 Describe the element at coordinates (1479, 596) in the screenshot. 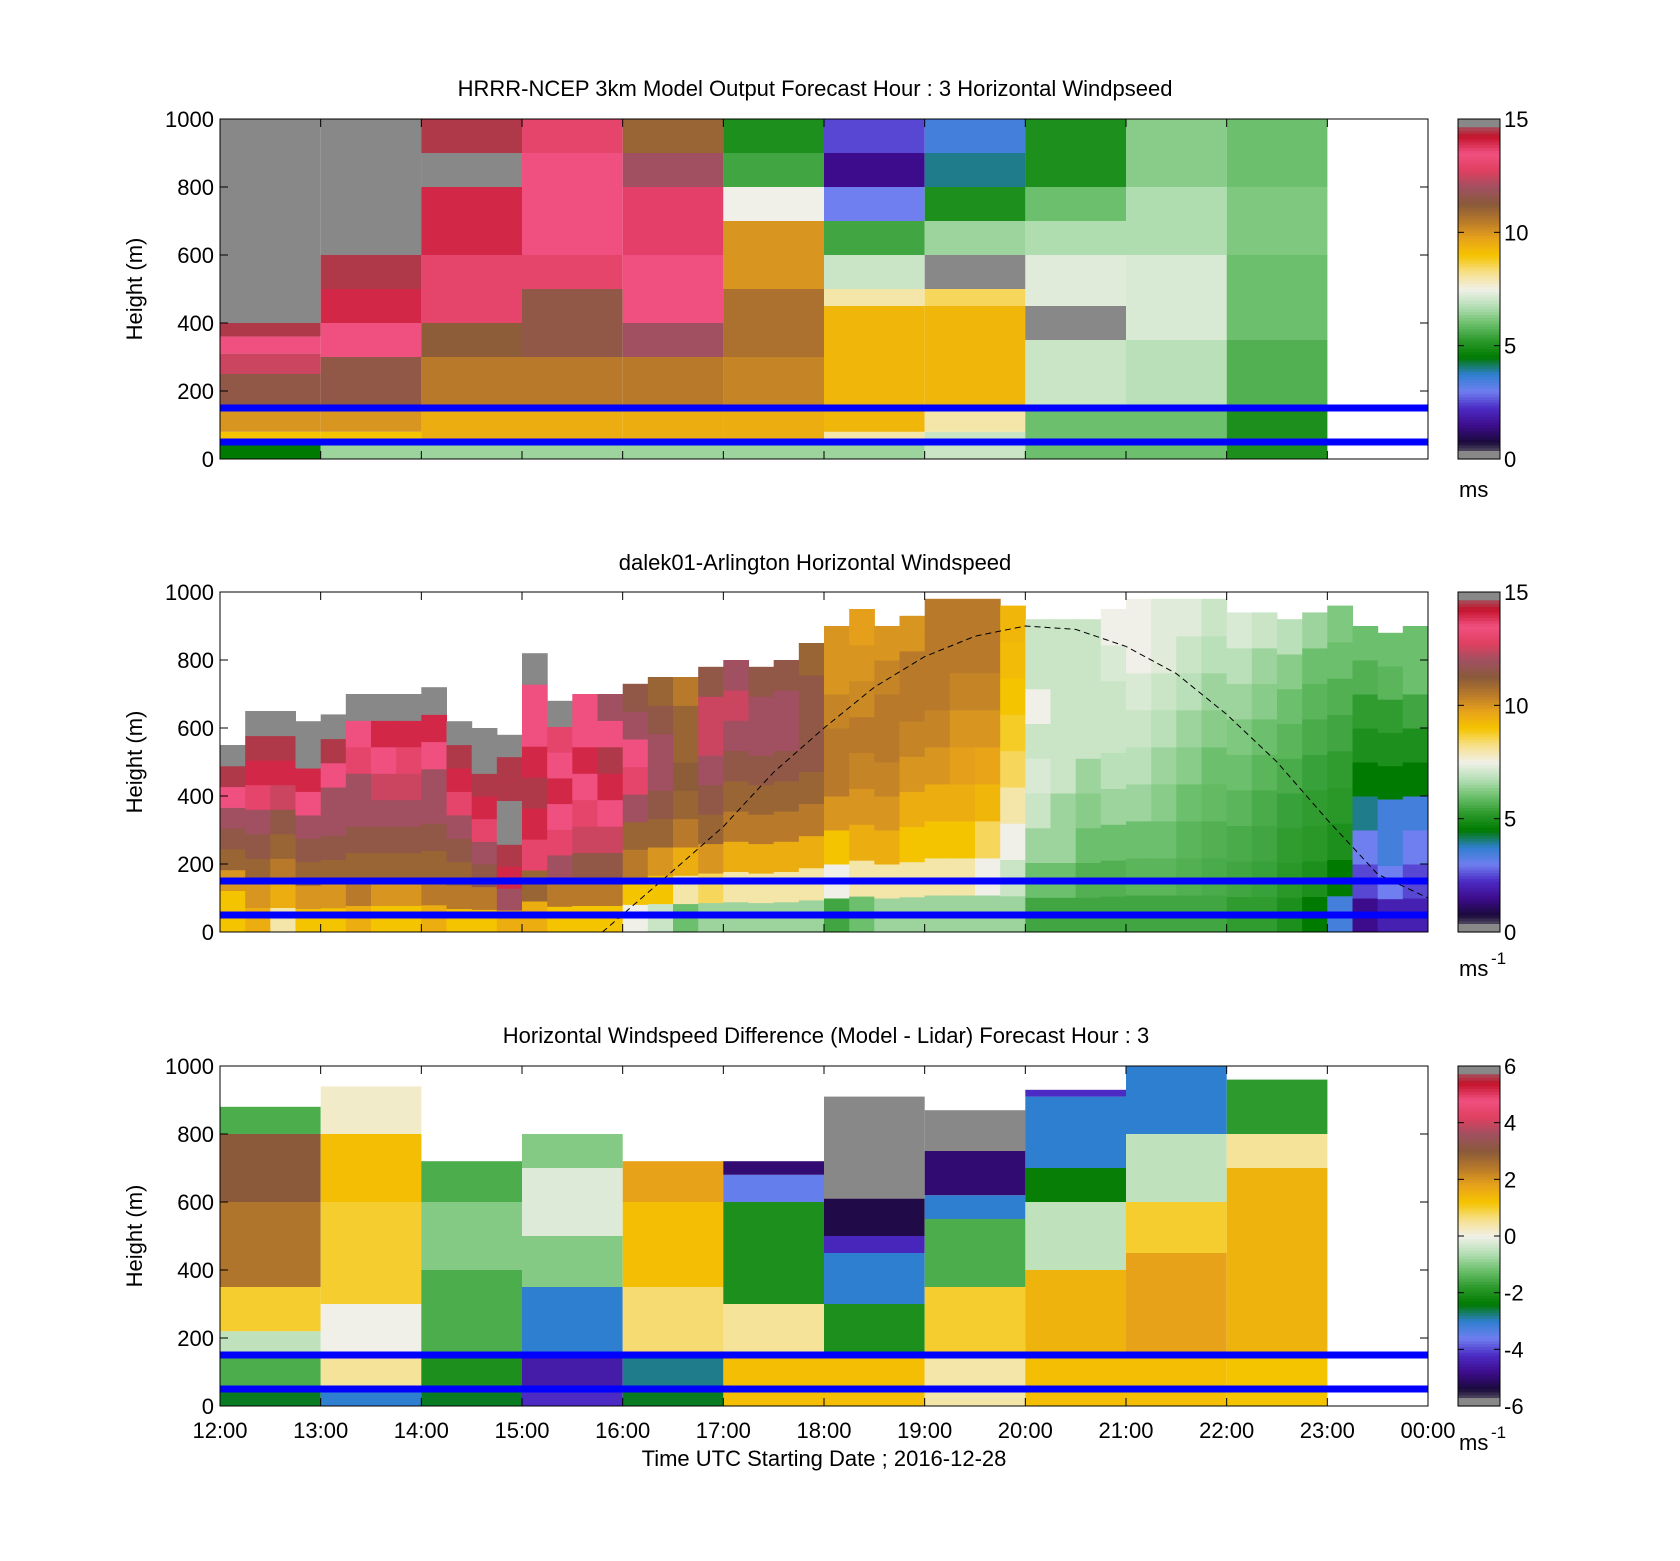

I see `colorbar-overflow` at that location.